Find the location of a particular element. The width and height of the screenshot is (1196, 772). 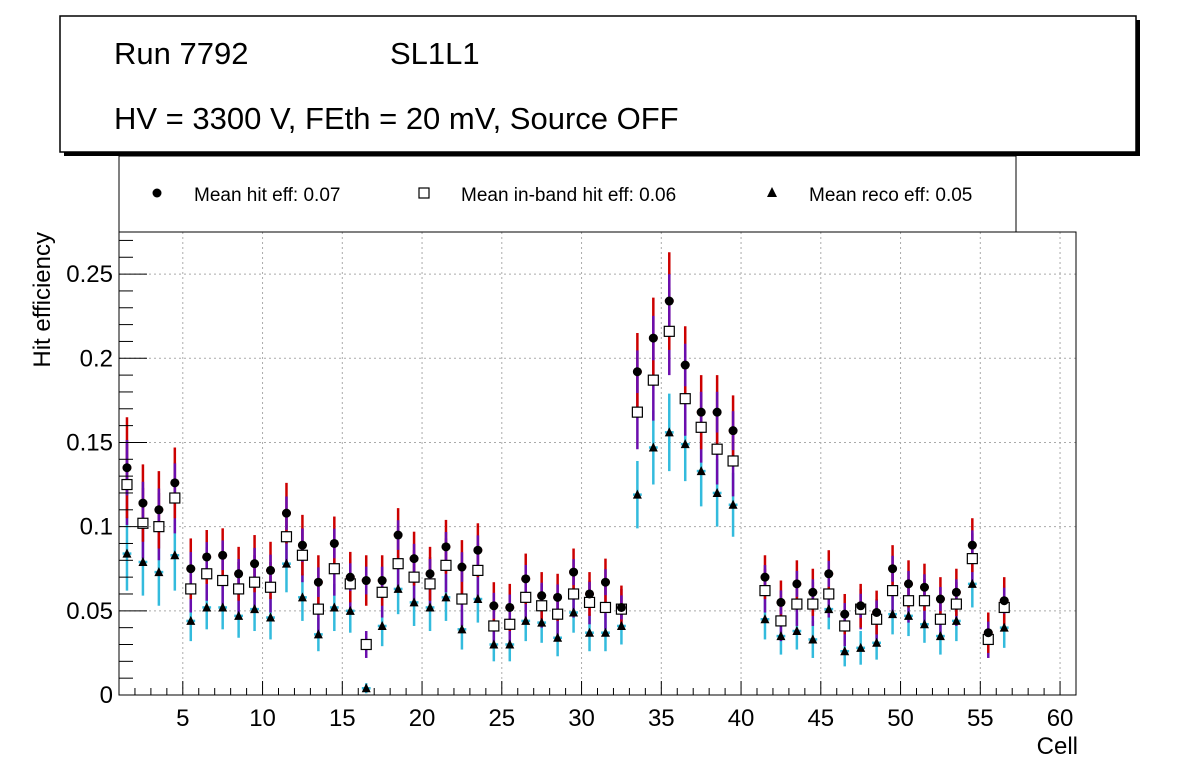

legend-marker-inband is located at coordinates (424, 193).